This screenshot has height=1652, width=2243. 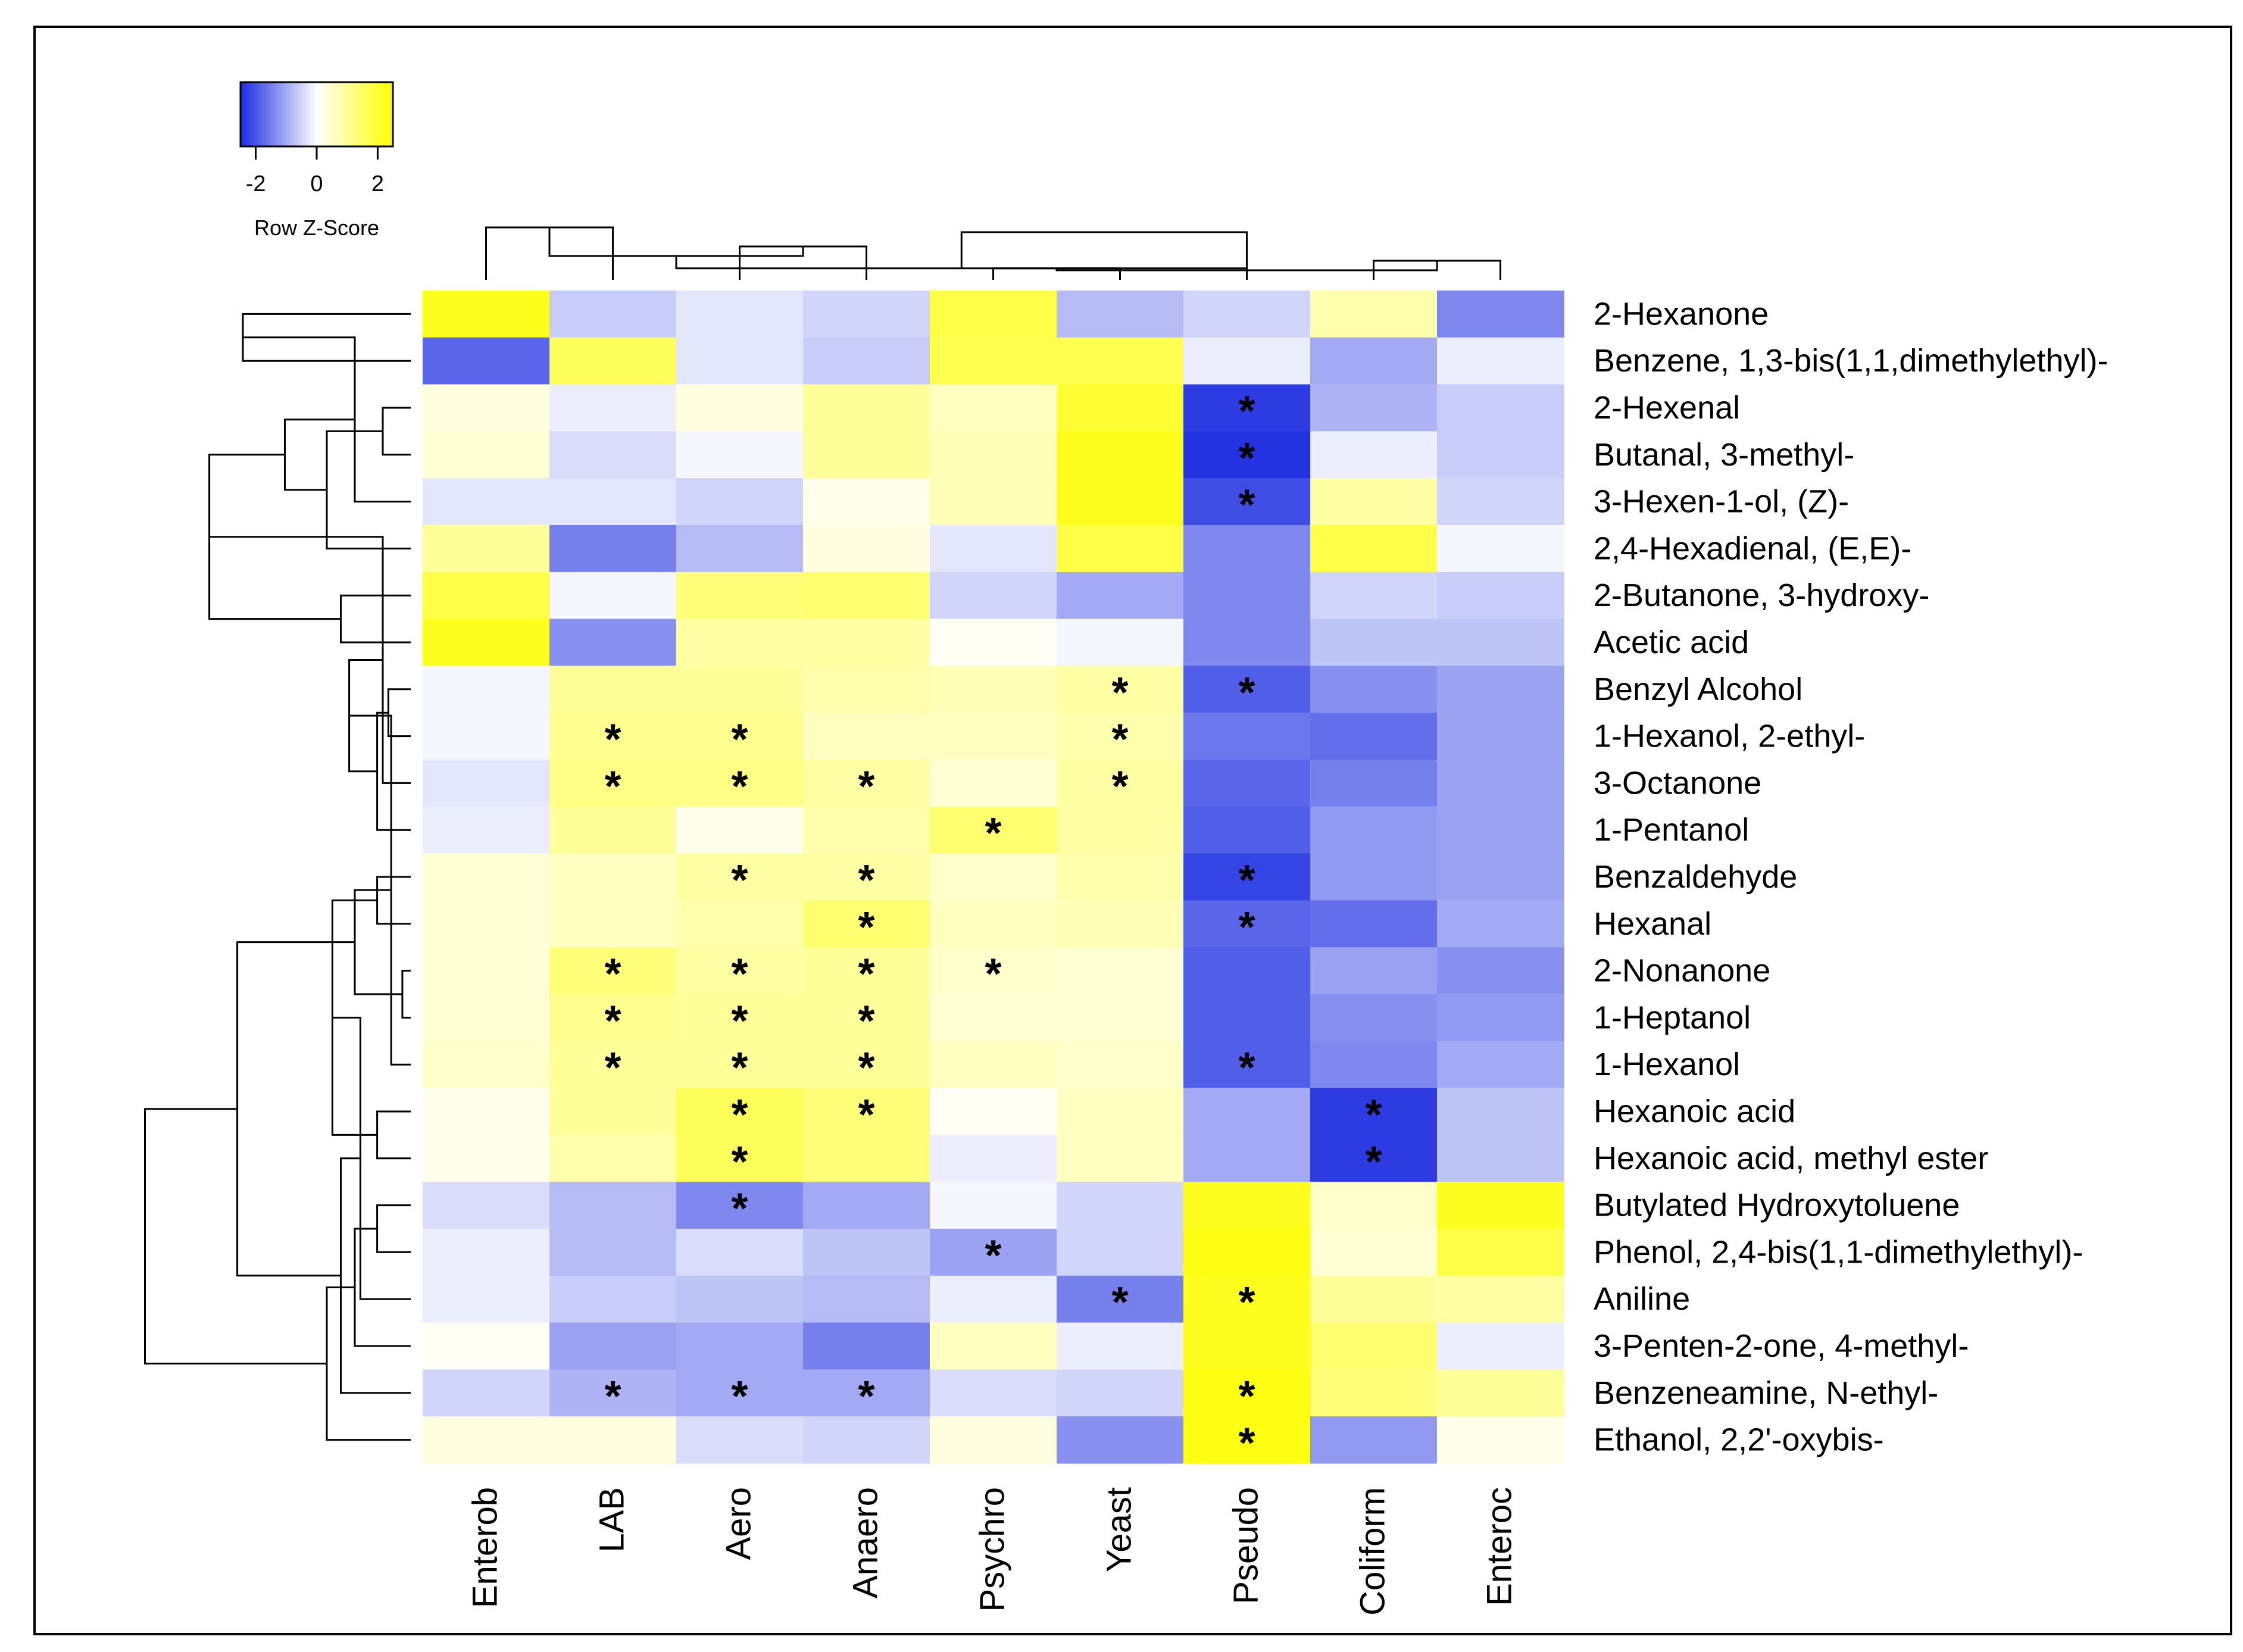 What do you see at coordinates (1761, 595) in the screenshot?
I see `row-label: 2-Butanone, 3-hydroxy-` at bounding box center [1761, 595].